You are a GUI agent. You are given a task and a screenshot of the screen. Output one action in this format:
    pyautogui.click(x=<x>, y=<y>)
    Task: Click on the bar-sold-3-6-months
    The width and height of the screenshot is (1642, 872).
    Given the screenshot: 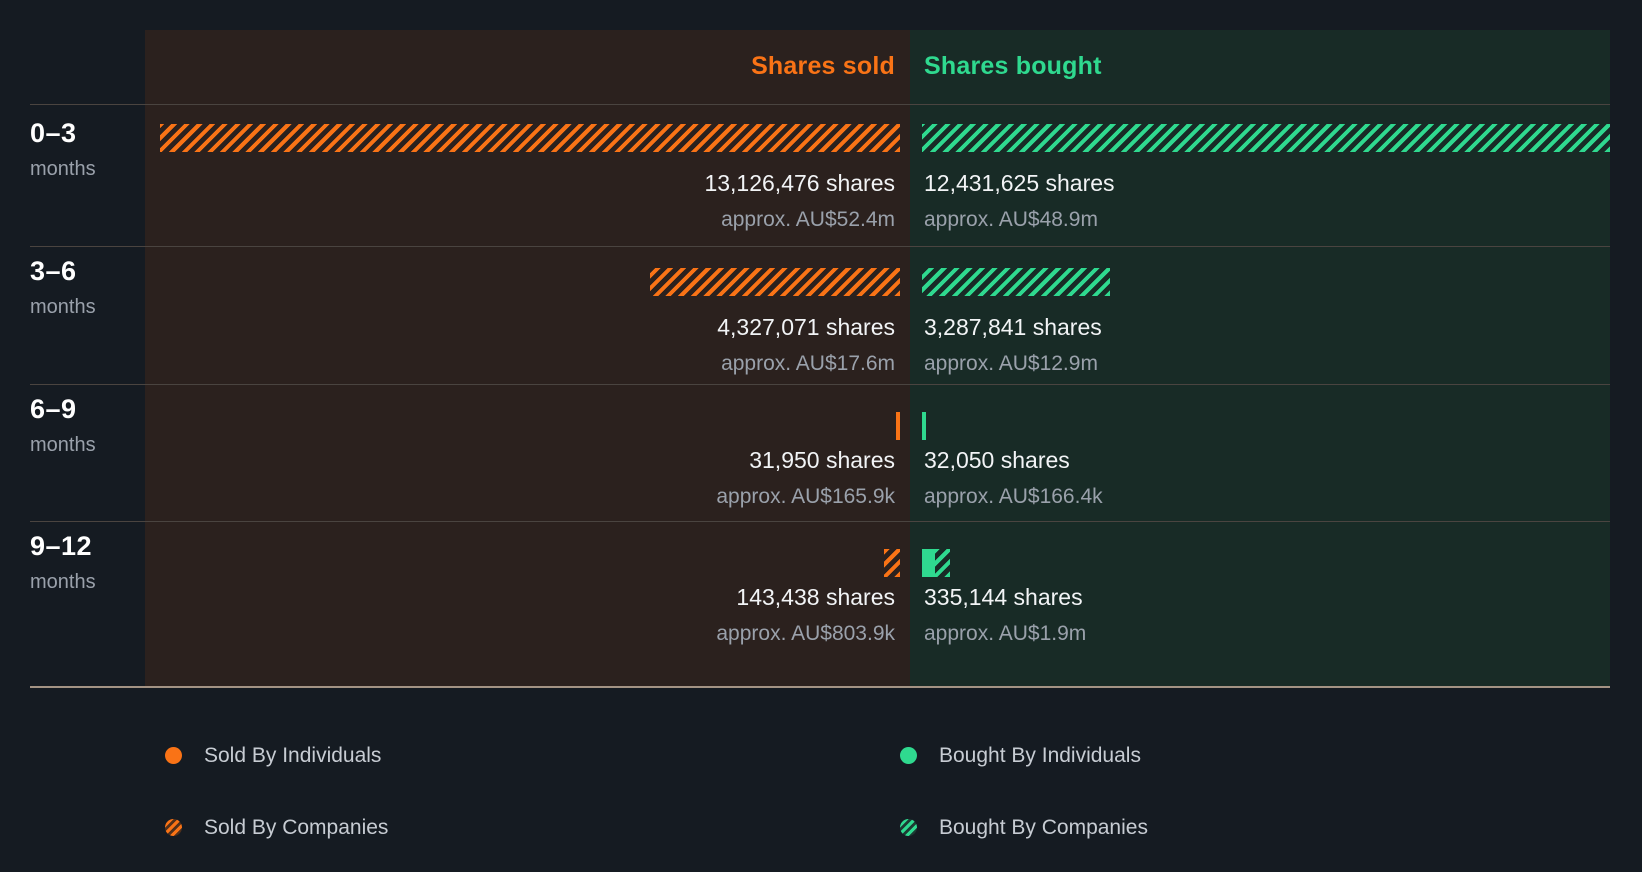 What is the action you would take?
    pyautogui.click(x=775, y=282)
    